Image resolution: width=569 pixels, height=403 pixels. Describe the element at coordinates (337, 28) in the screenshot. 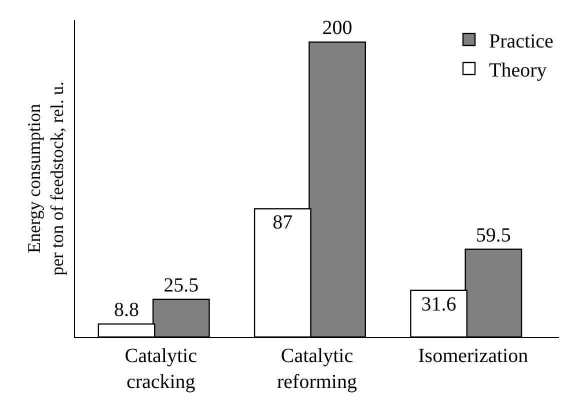

I see `data-label: 200` at that location.